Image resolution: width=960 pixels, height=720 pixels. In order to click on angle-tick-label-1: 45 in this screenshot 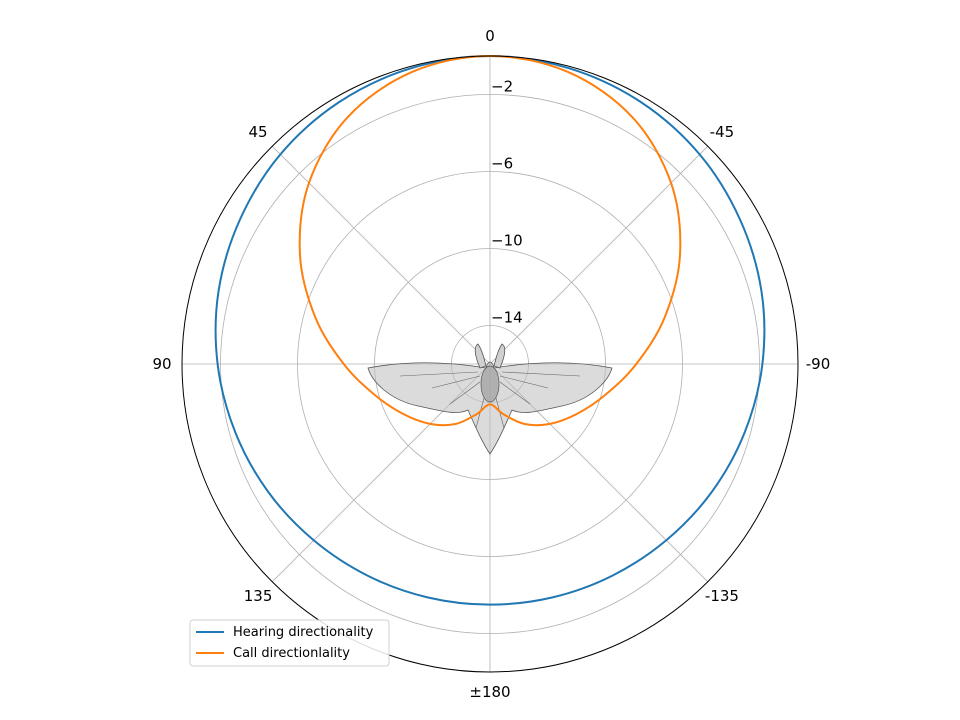, I will do `click(258, 132)`.